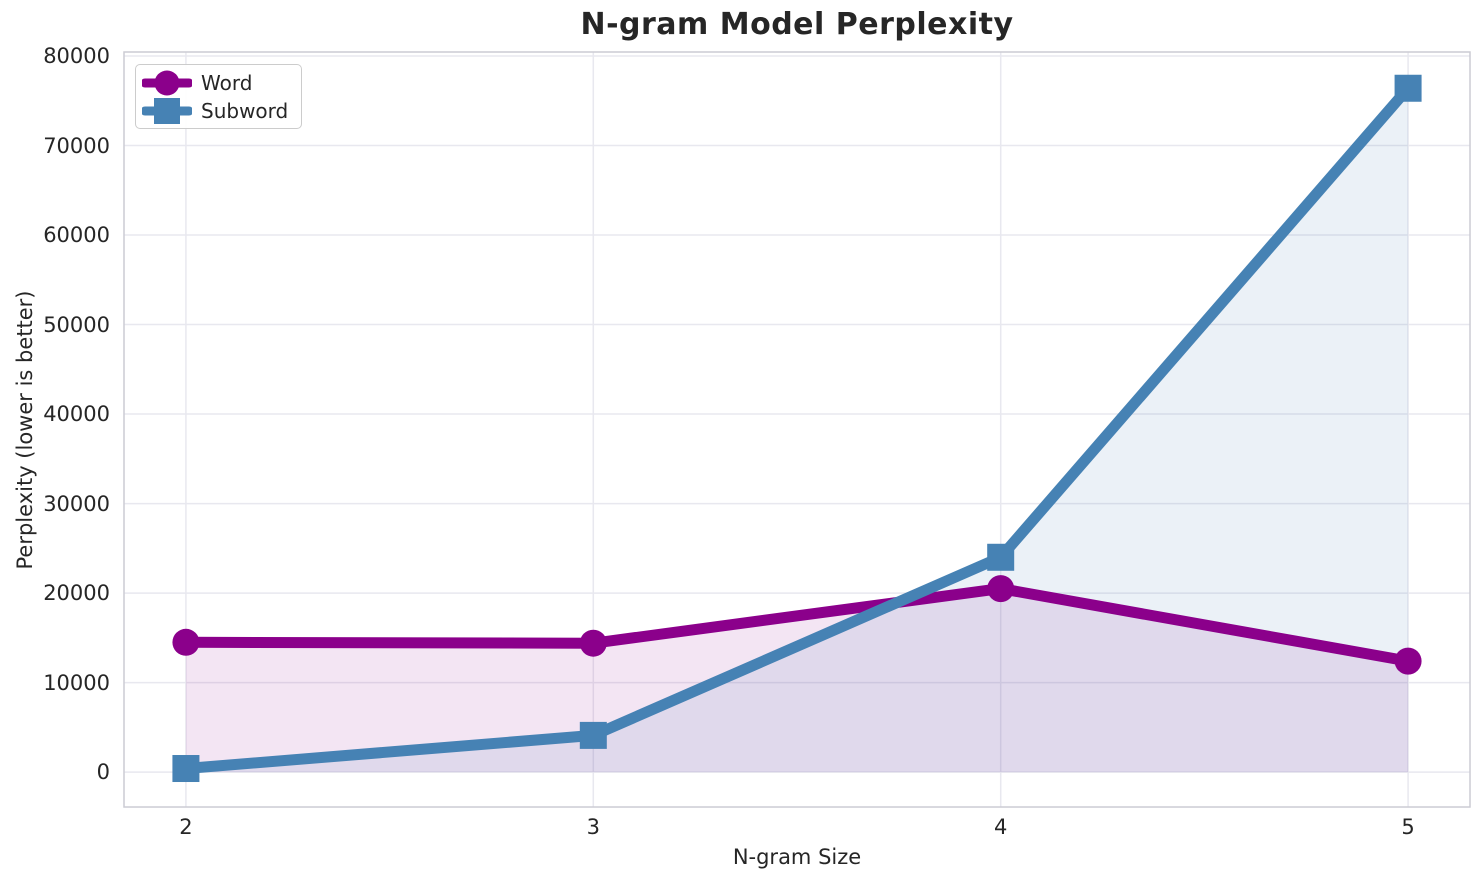  I want to click on y-tick-label: 50000, so click(76, 324).